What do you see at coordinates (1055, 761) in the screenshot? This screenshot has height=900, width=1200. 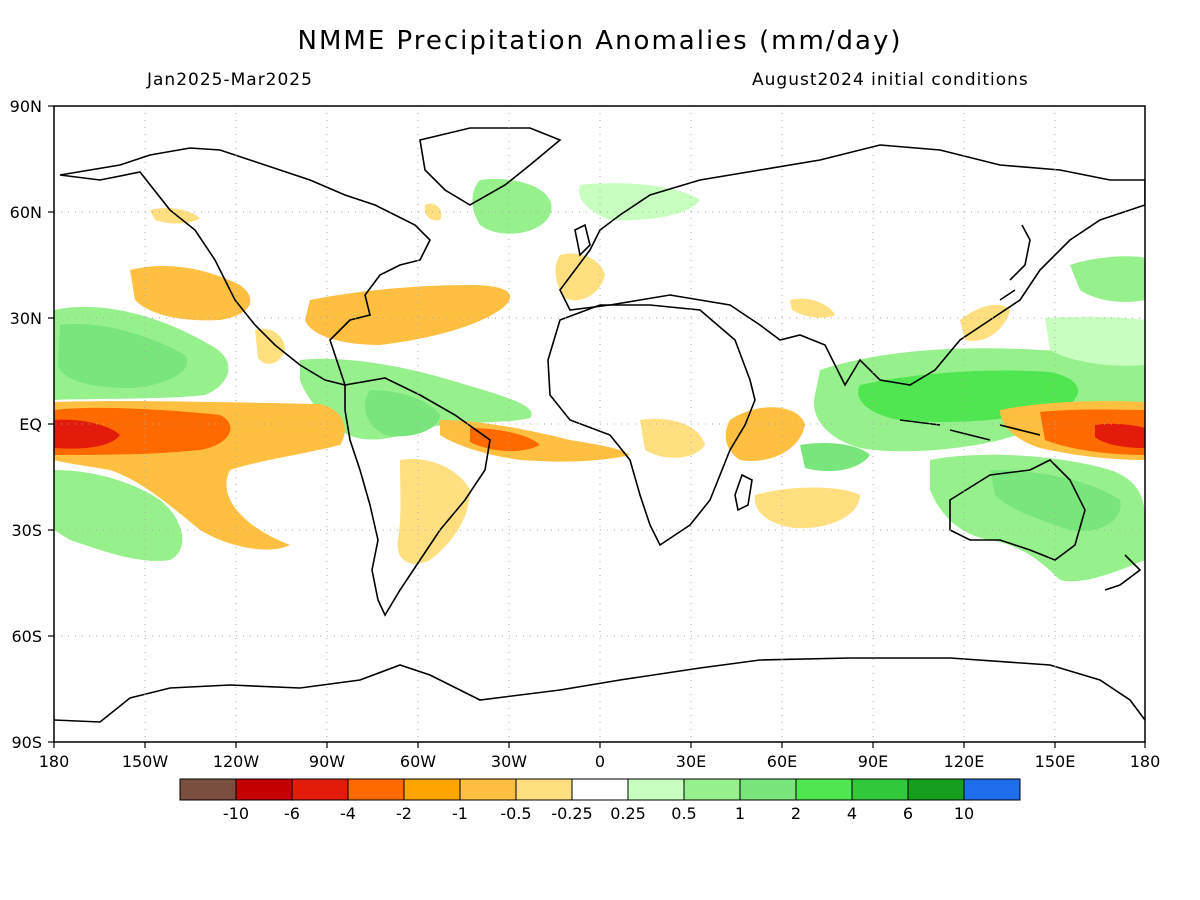 I see `lon-label: 150E` at bounding box center [1055, 761].